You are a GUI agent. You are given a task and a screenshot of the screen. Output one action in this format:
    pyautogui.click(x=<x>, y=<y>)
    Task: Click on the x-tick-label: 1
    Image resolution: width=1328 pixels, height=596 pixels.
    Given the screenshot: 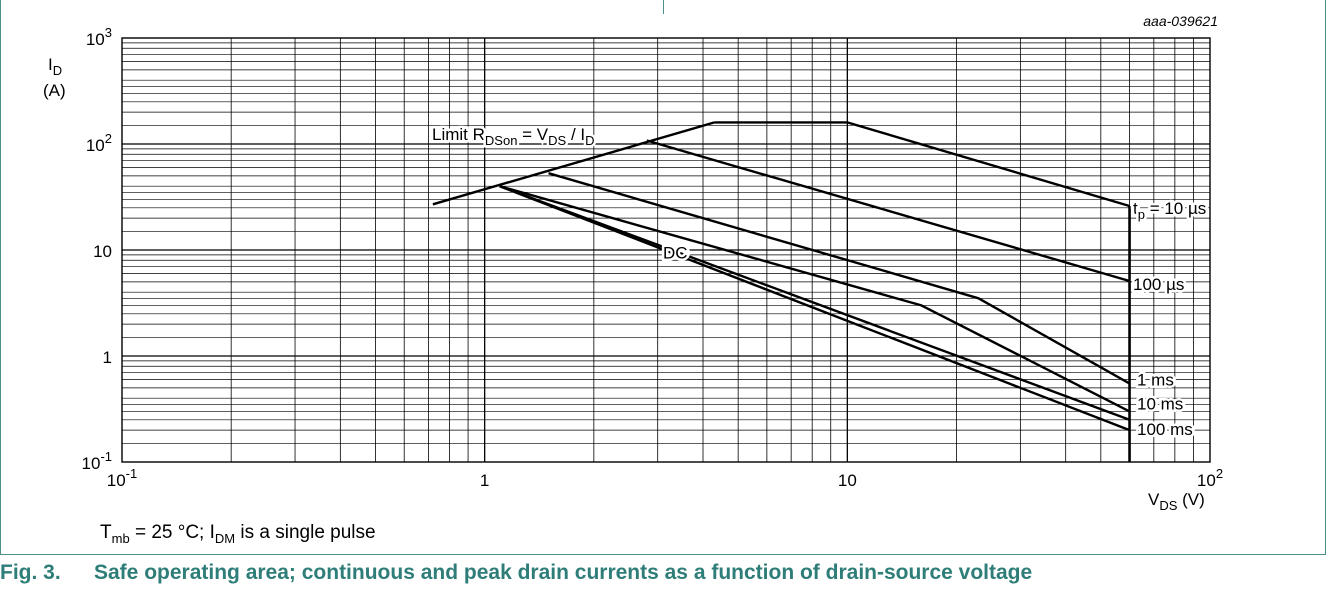 What is the action you would take?
    pyautogui.click(x=484, y=480)
    